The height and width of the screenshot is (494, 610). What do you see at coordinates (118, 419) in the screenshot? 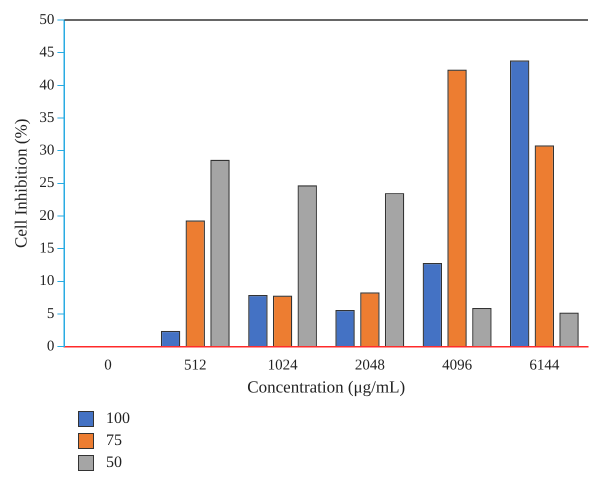
I see `legend-label: 100` at bounding box center [118, 419].